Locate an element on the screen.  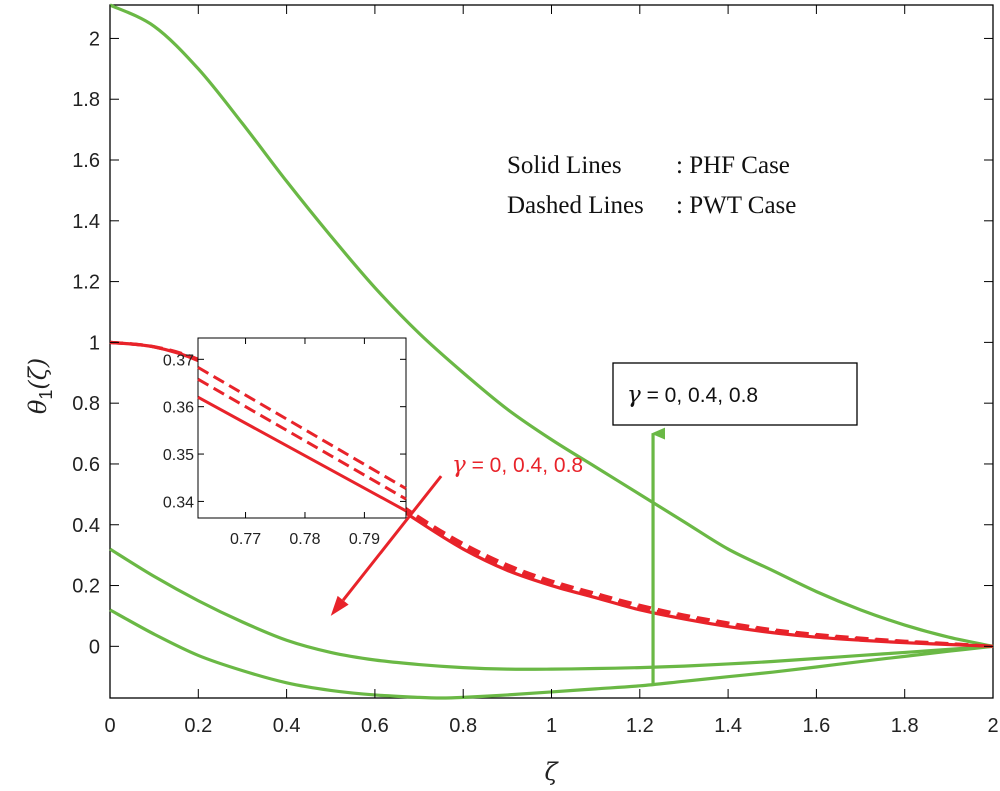
red-arrow is located at coordinates (392, 538).